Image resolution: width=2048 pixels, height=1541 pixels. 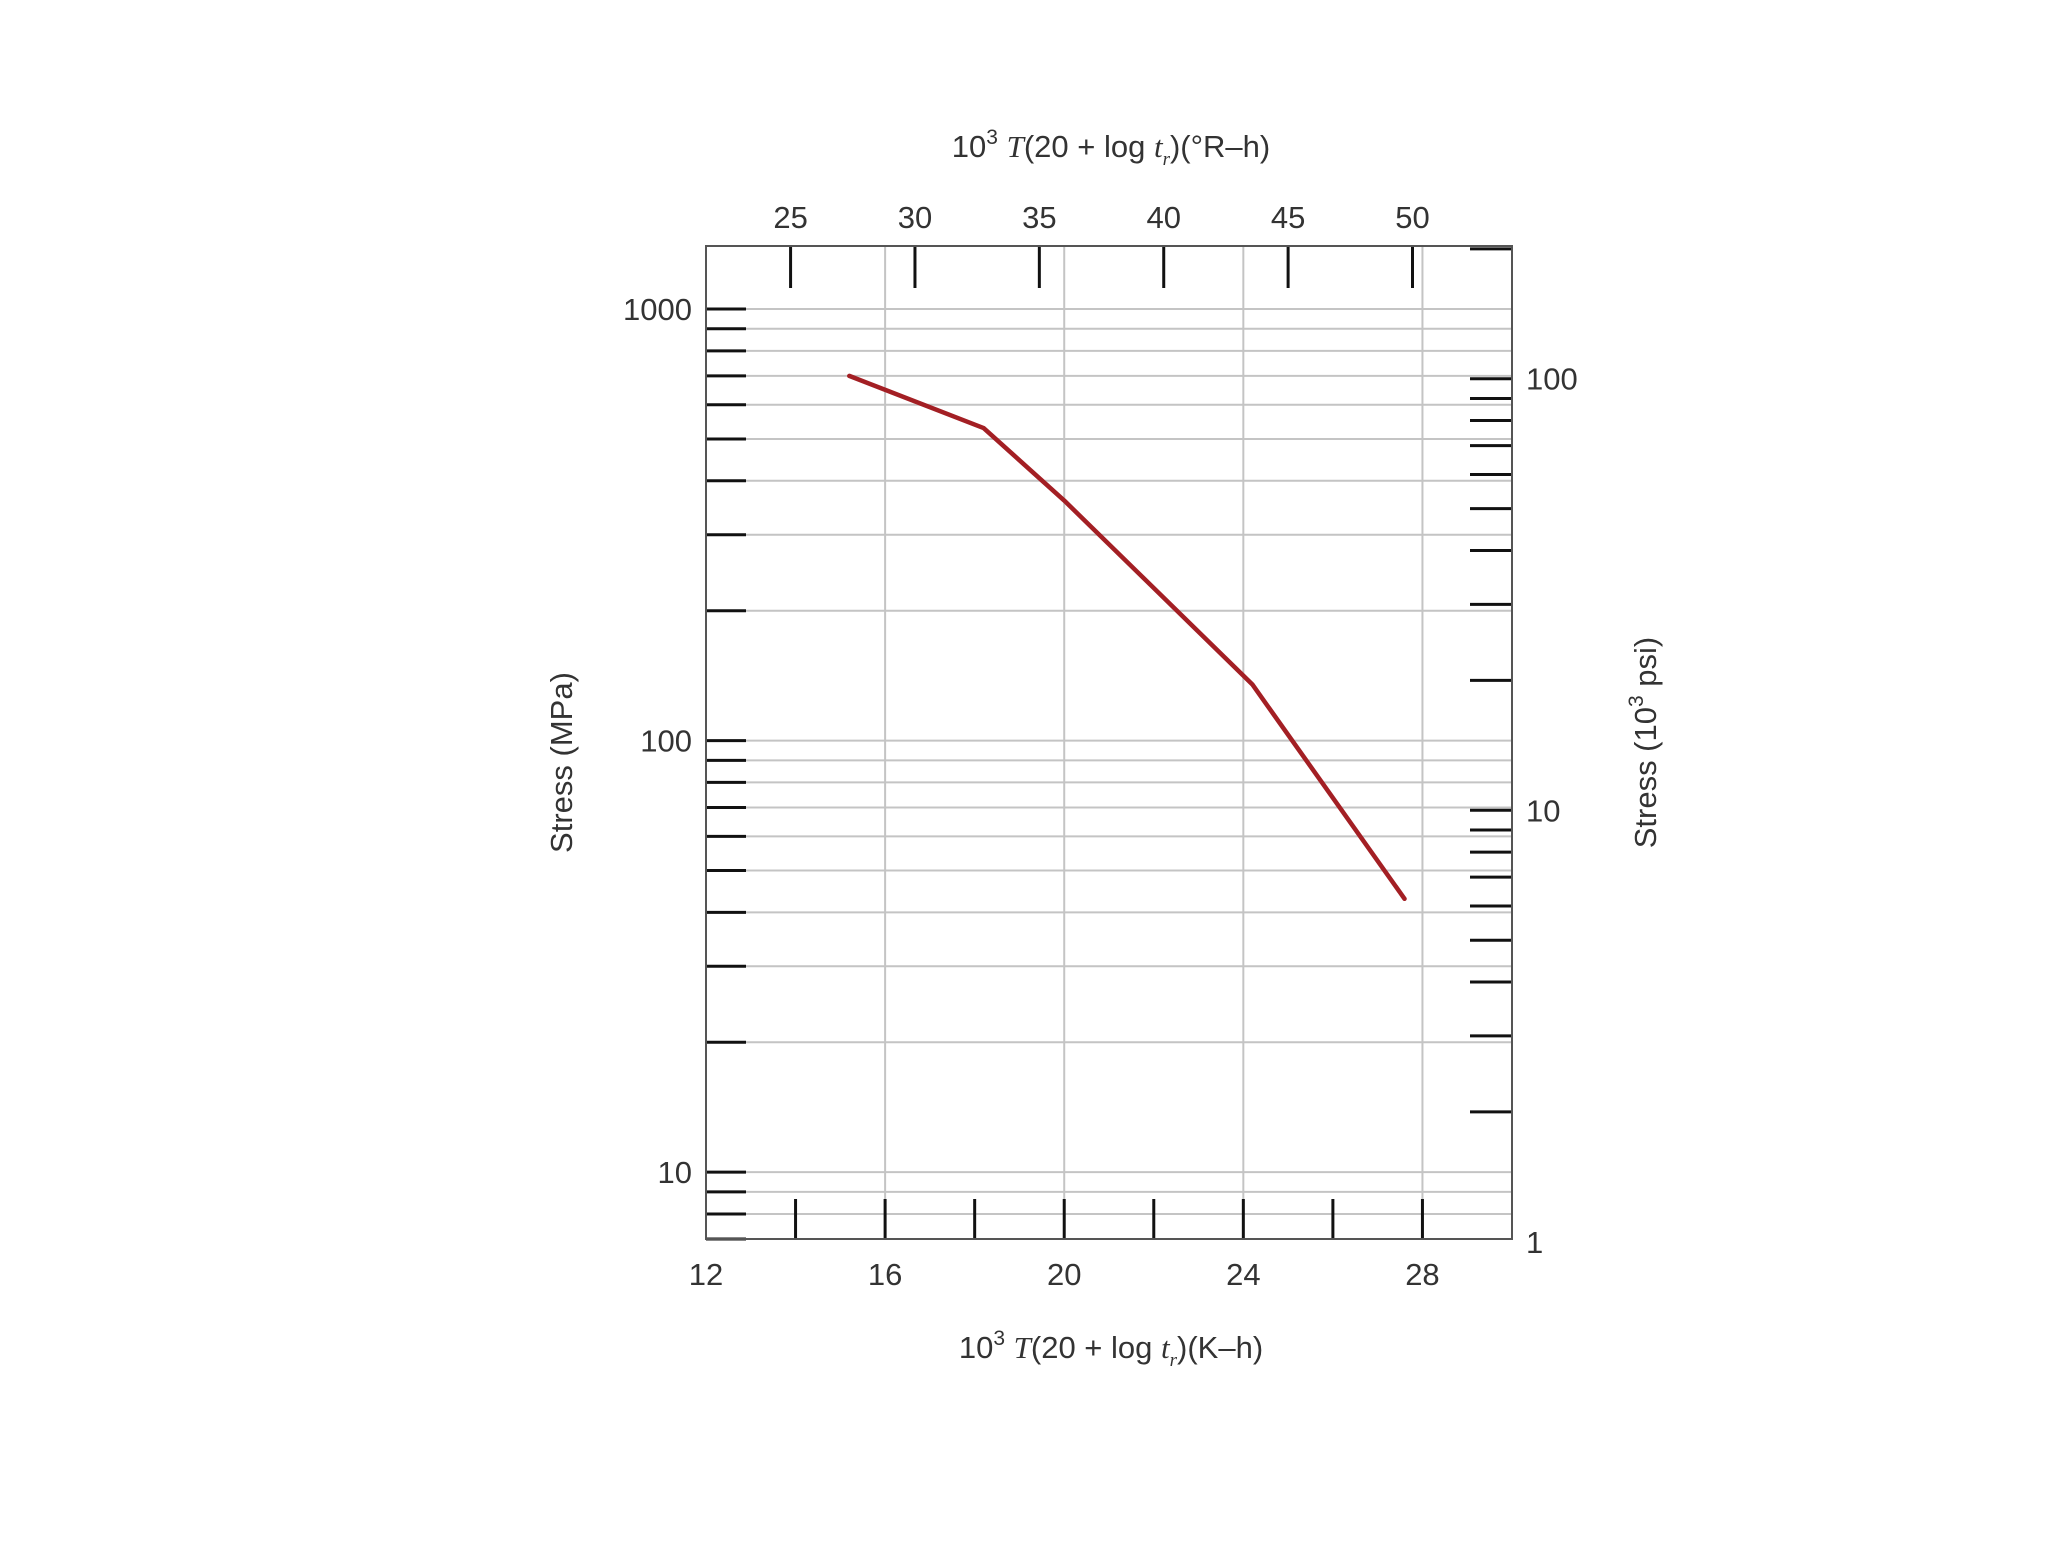 I want to click on x-top-tick-label: 40, so click(x=1163, y=217).